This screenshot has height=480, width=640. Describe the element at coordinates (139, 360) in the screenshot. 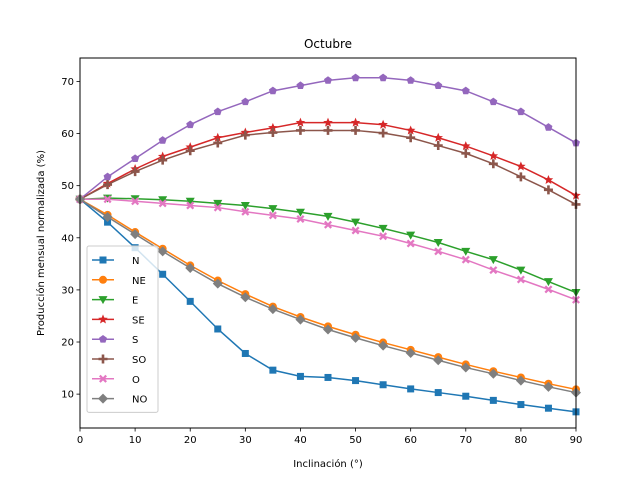

I see `legend-label: SO` at that location.